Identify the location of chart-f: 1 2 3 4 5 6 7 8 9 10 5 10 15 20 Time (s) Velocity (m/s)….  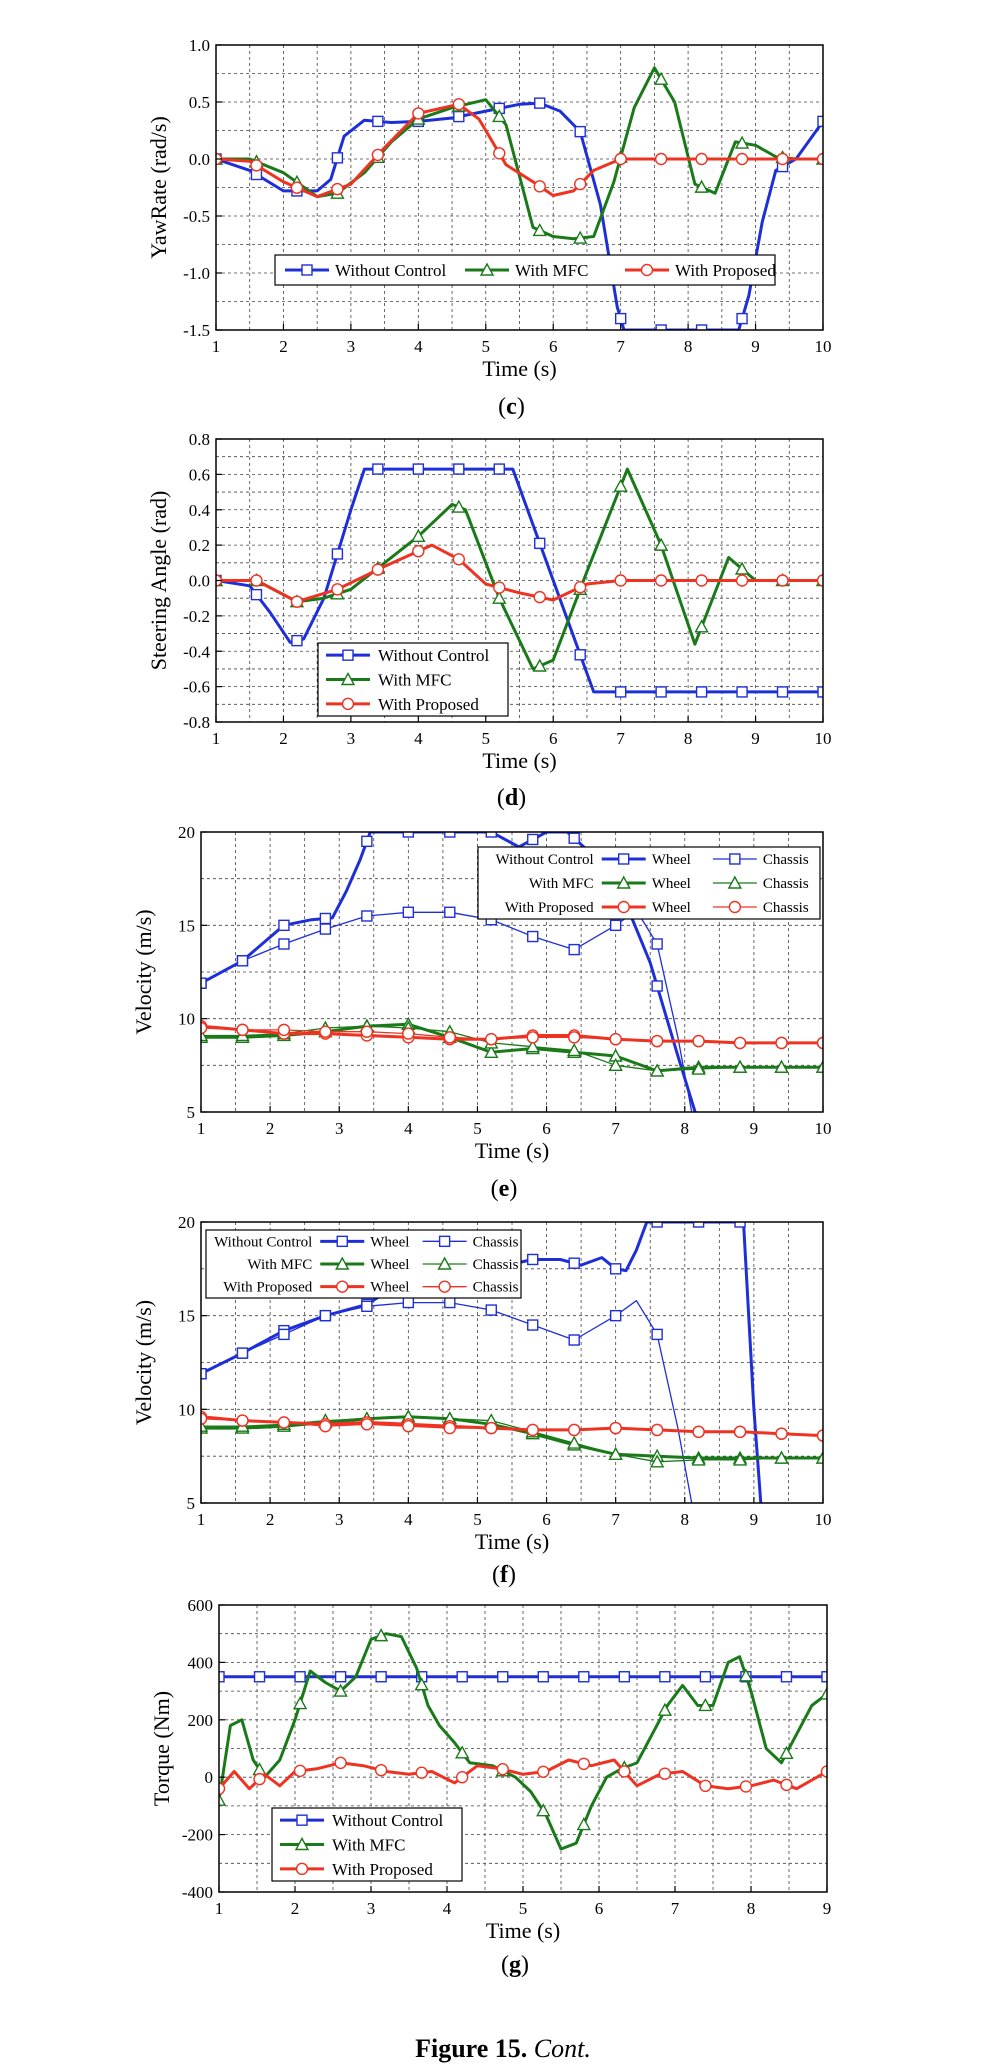
(481, 1400).